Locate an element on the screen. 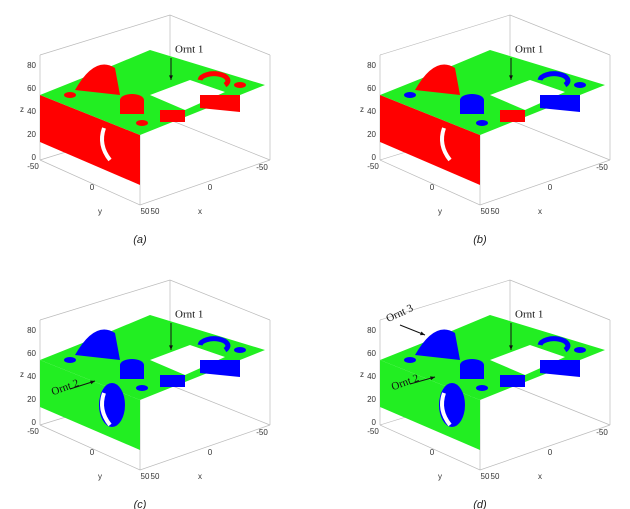 The image size is (630, 509). caption: (a) is located at coordinates (140, 240).